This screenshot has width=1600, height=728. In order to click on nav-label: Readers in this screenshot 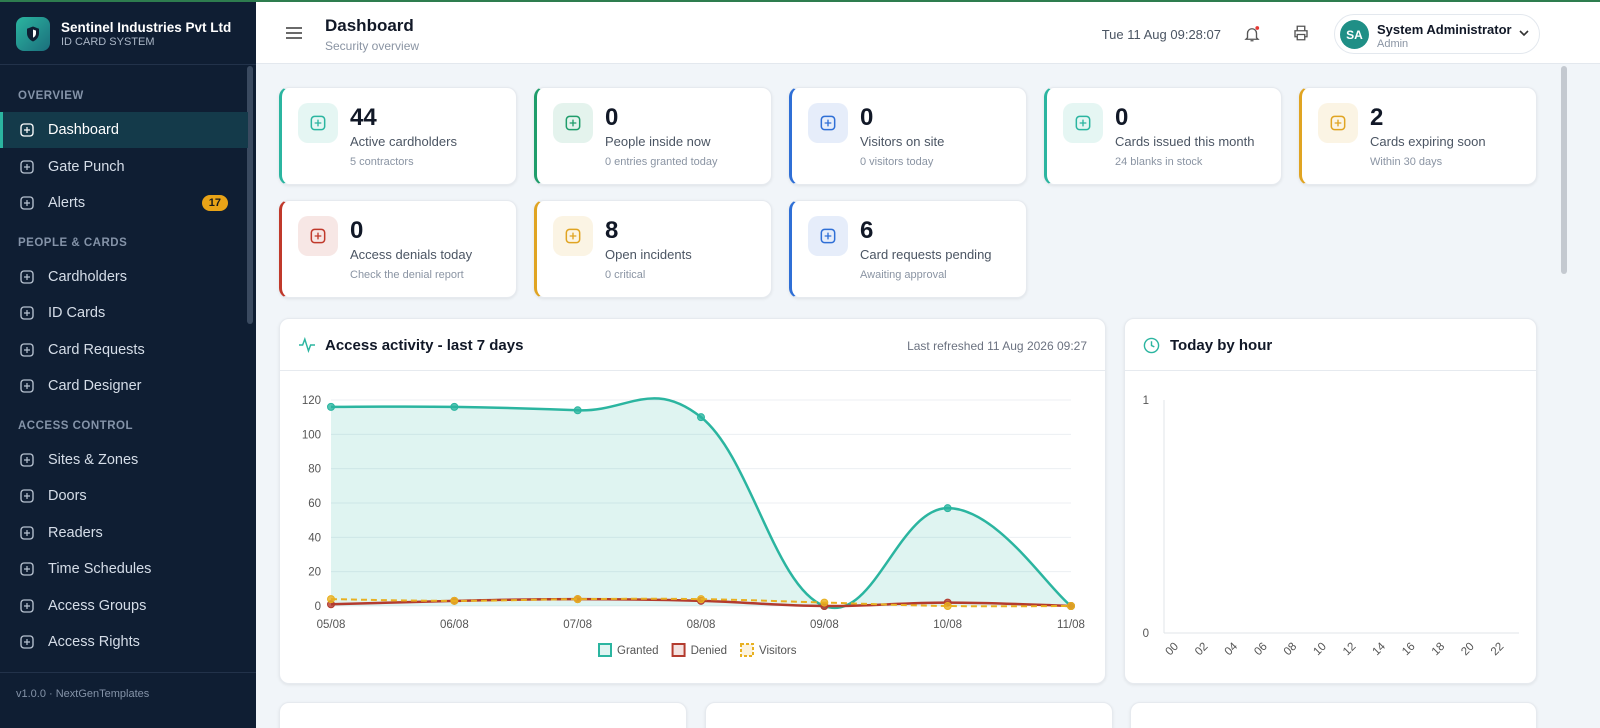, I will do `click(75, 532)`.